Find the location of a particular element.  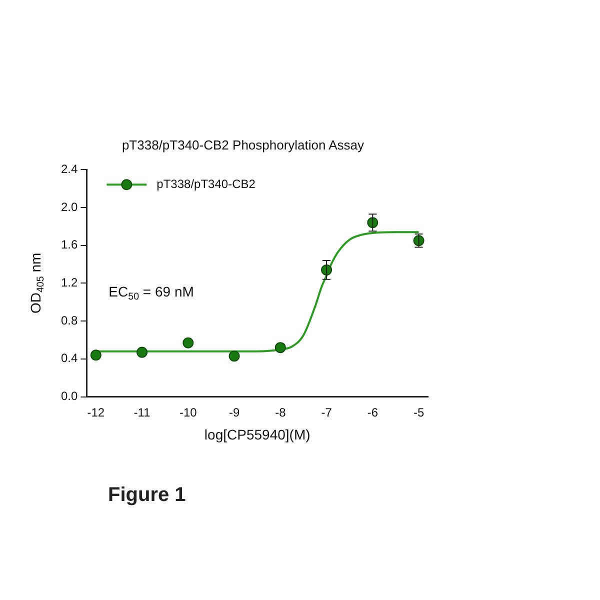

x-tick-label: -5 is located at coordinates (418, 412).